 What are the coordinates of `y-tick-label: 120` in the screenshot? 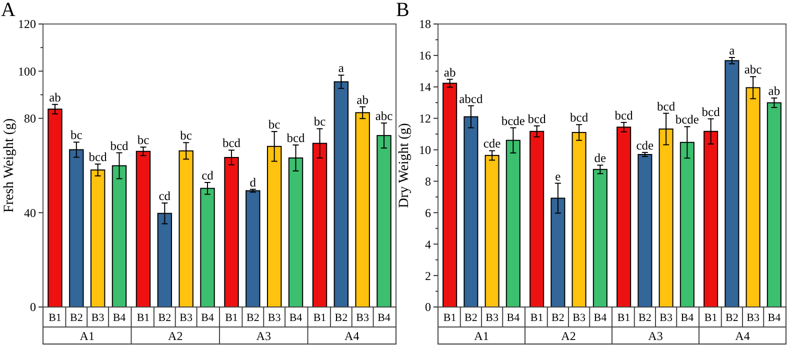 It's located at (27, 24).